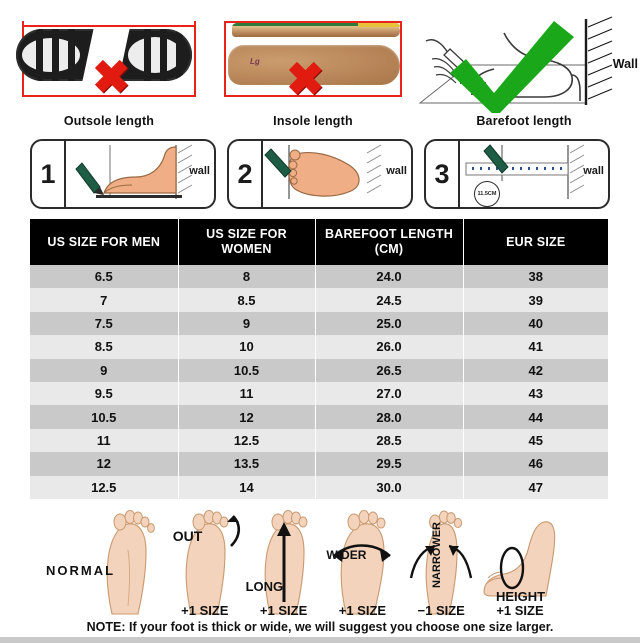 This screenshot has height=643, width=640. What do you see at coordinates (104, 370) in the screenshot?
I see `cell-us-men: 9` at bounding box center [104, 370].